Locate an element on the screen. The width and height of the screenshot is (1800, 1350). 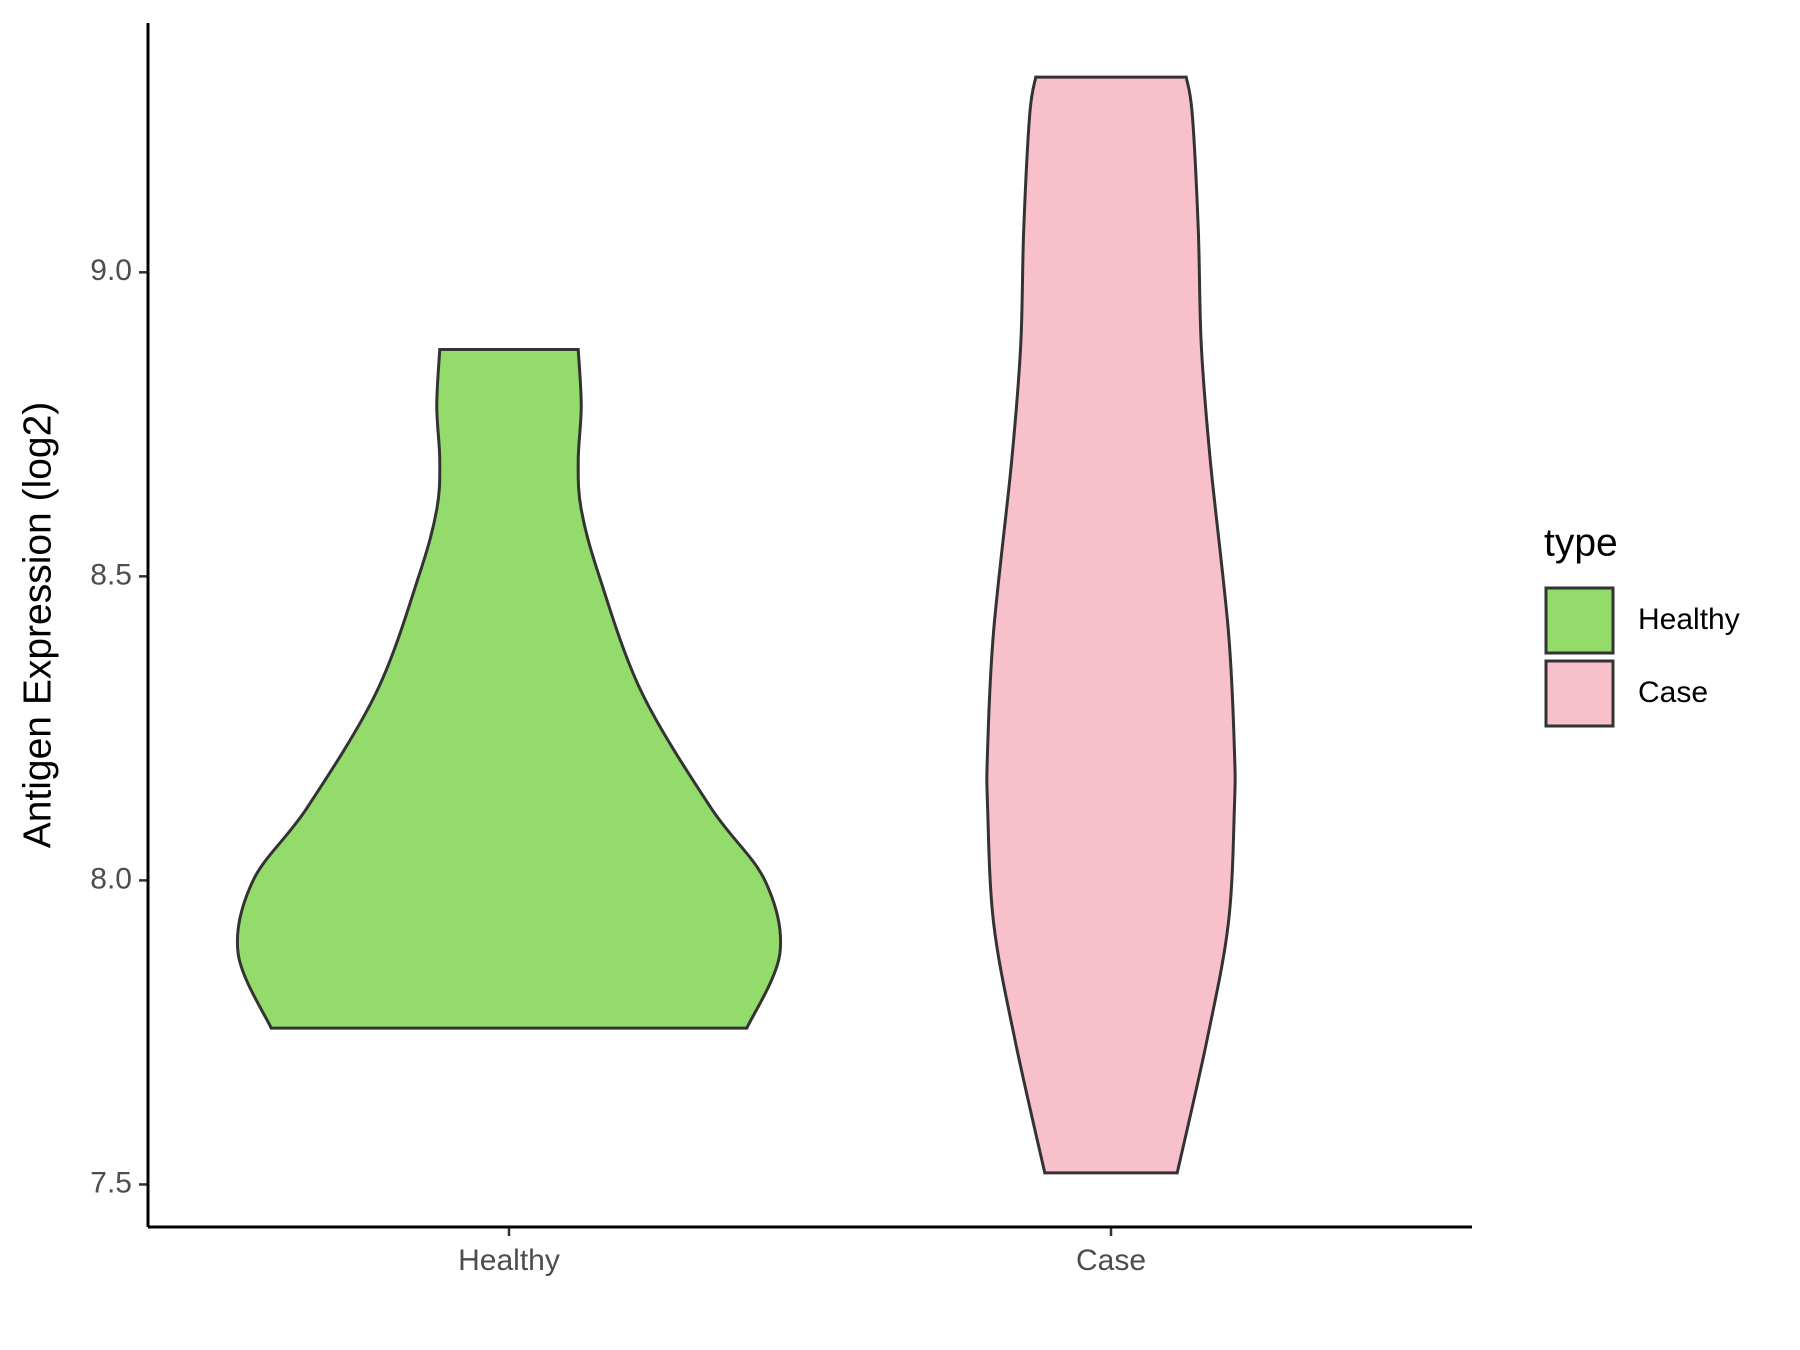
y-tick-label: 8.0 is located at coordinates (111, 878).